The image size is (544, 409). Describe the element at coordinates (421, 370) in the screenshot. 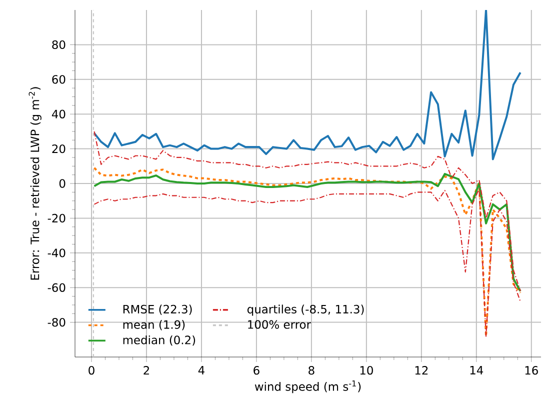

I see `x-tick-label: 12` at that location.